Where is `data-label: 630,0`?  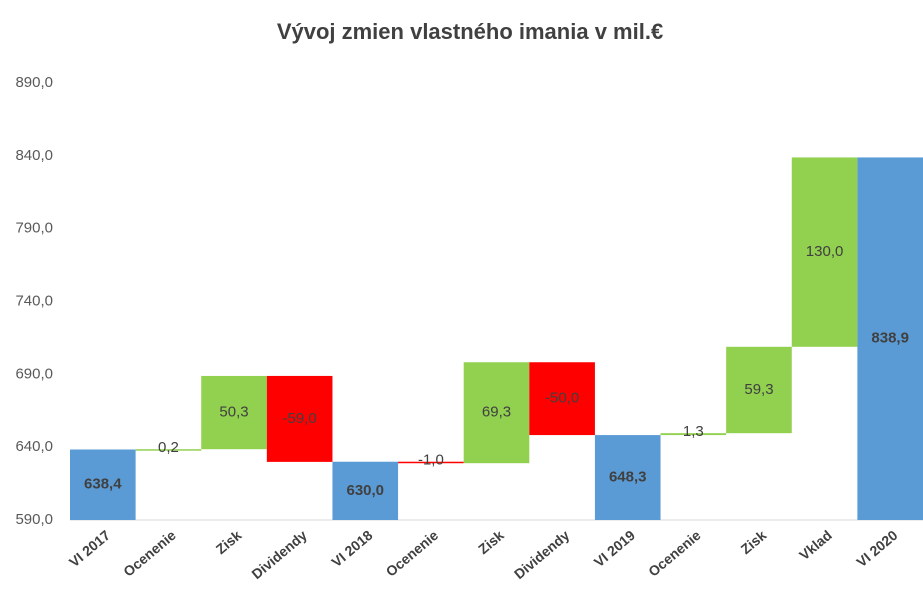 data-label: 630,0 is located at coordinates (365, 490).